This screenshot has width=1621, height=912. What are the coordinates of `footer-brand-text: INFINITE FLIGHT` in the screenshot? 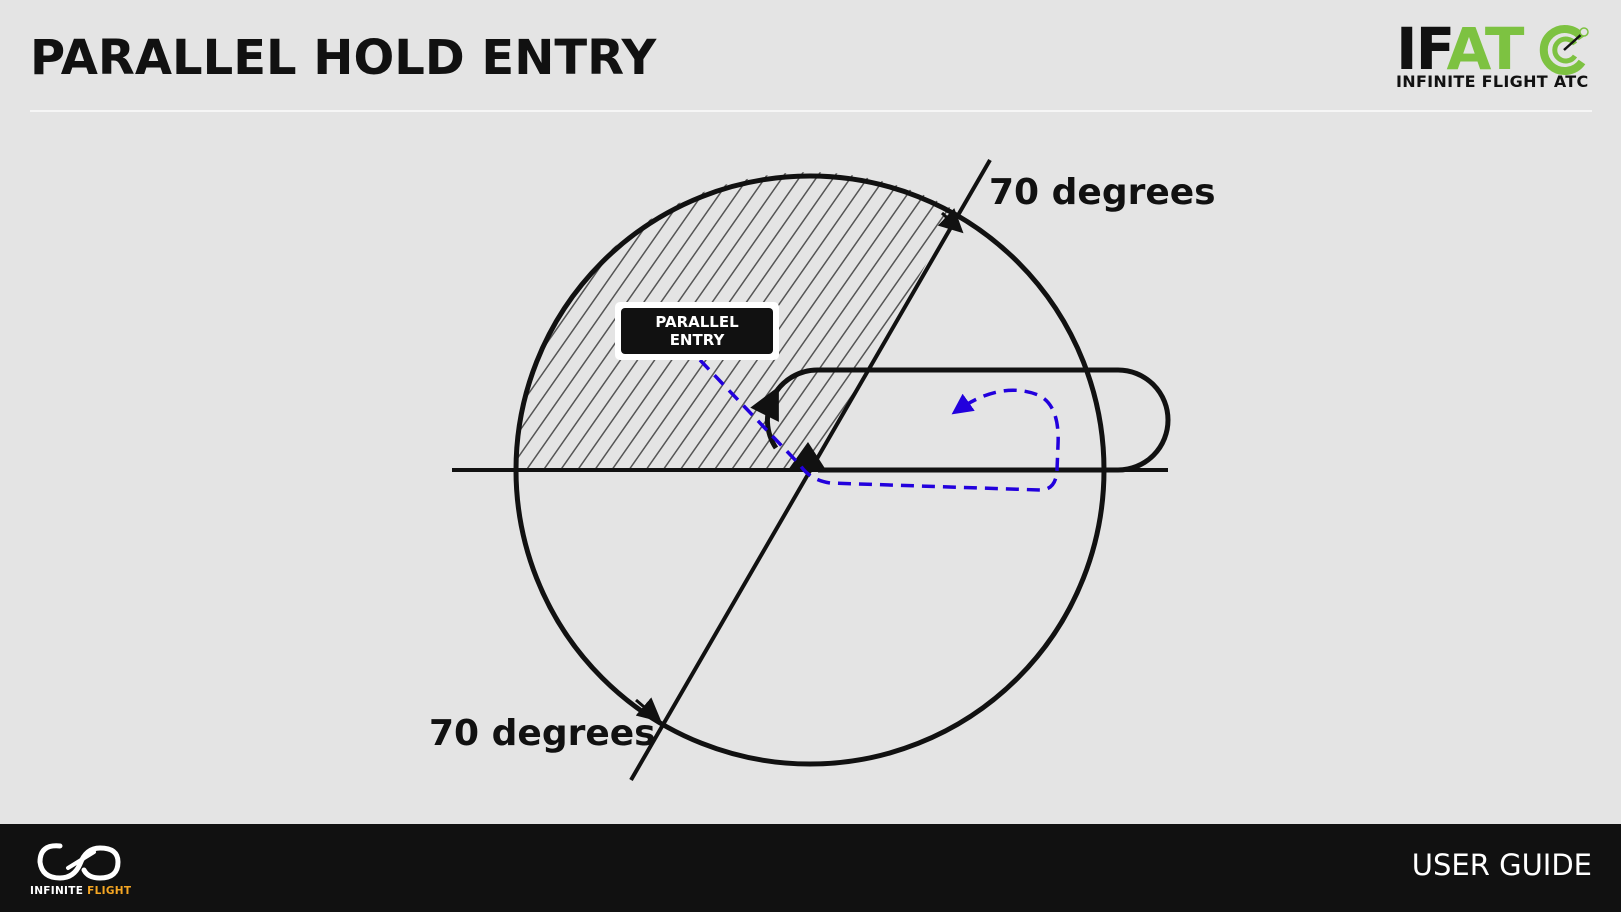 It's located at (80, 891).